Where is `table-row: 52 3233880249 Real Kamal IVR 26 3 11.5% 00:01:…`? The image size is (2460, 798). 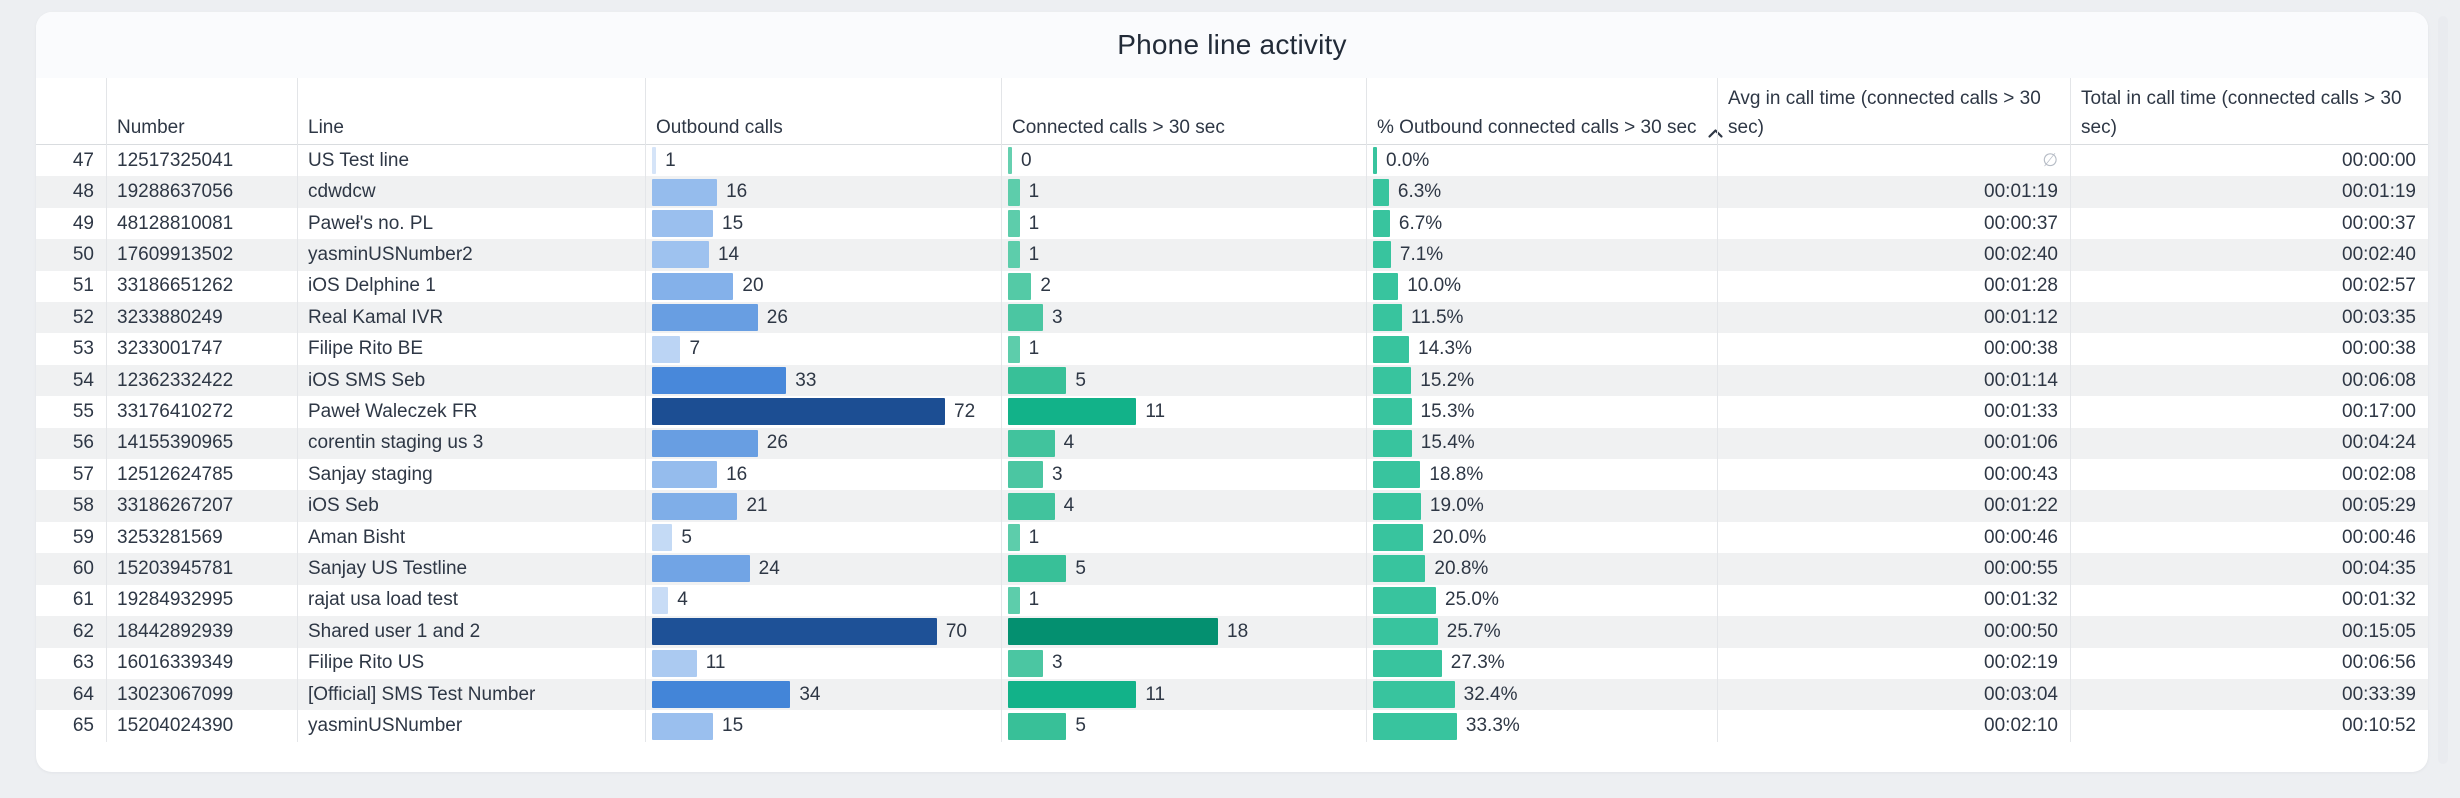 table-row: 52 3233880249 Real Kamal IVR 26 3 11.5% 00:01:… is located at coordinates (1232, 318).